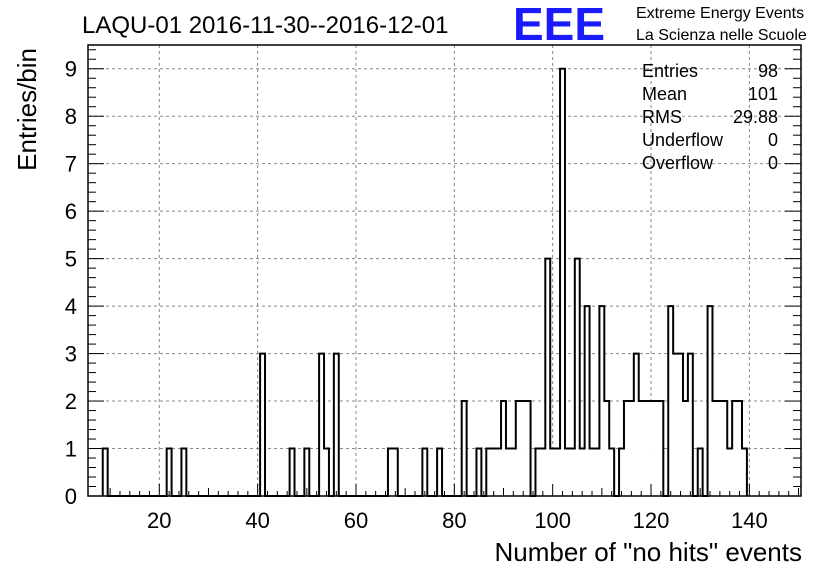 The height and width of the screenshot is (572, 836). I want to click on y-tick-label: 6, so click(71, 211).